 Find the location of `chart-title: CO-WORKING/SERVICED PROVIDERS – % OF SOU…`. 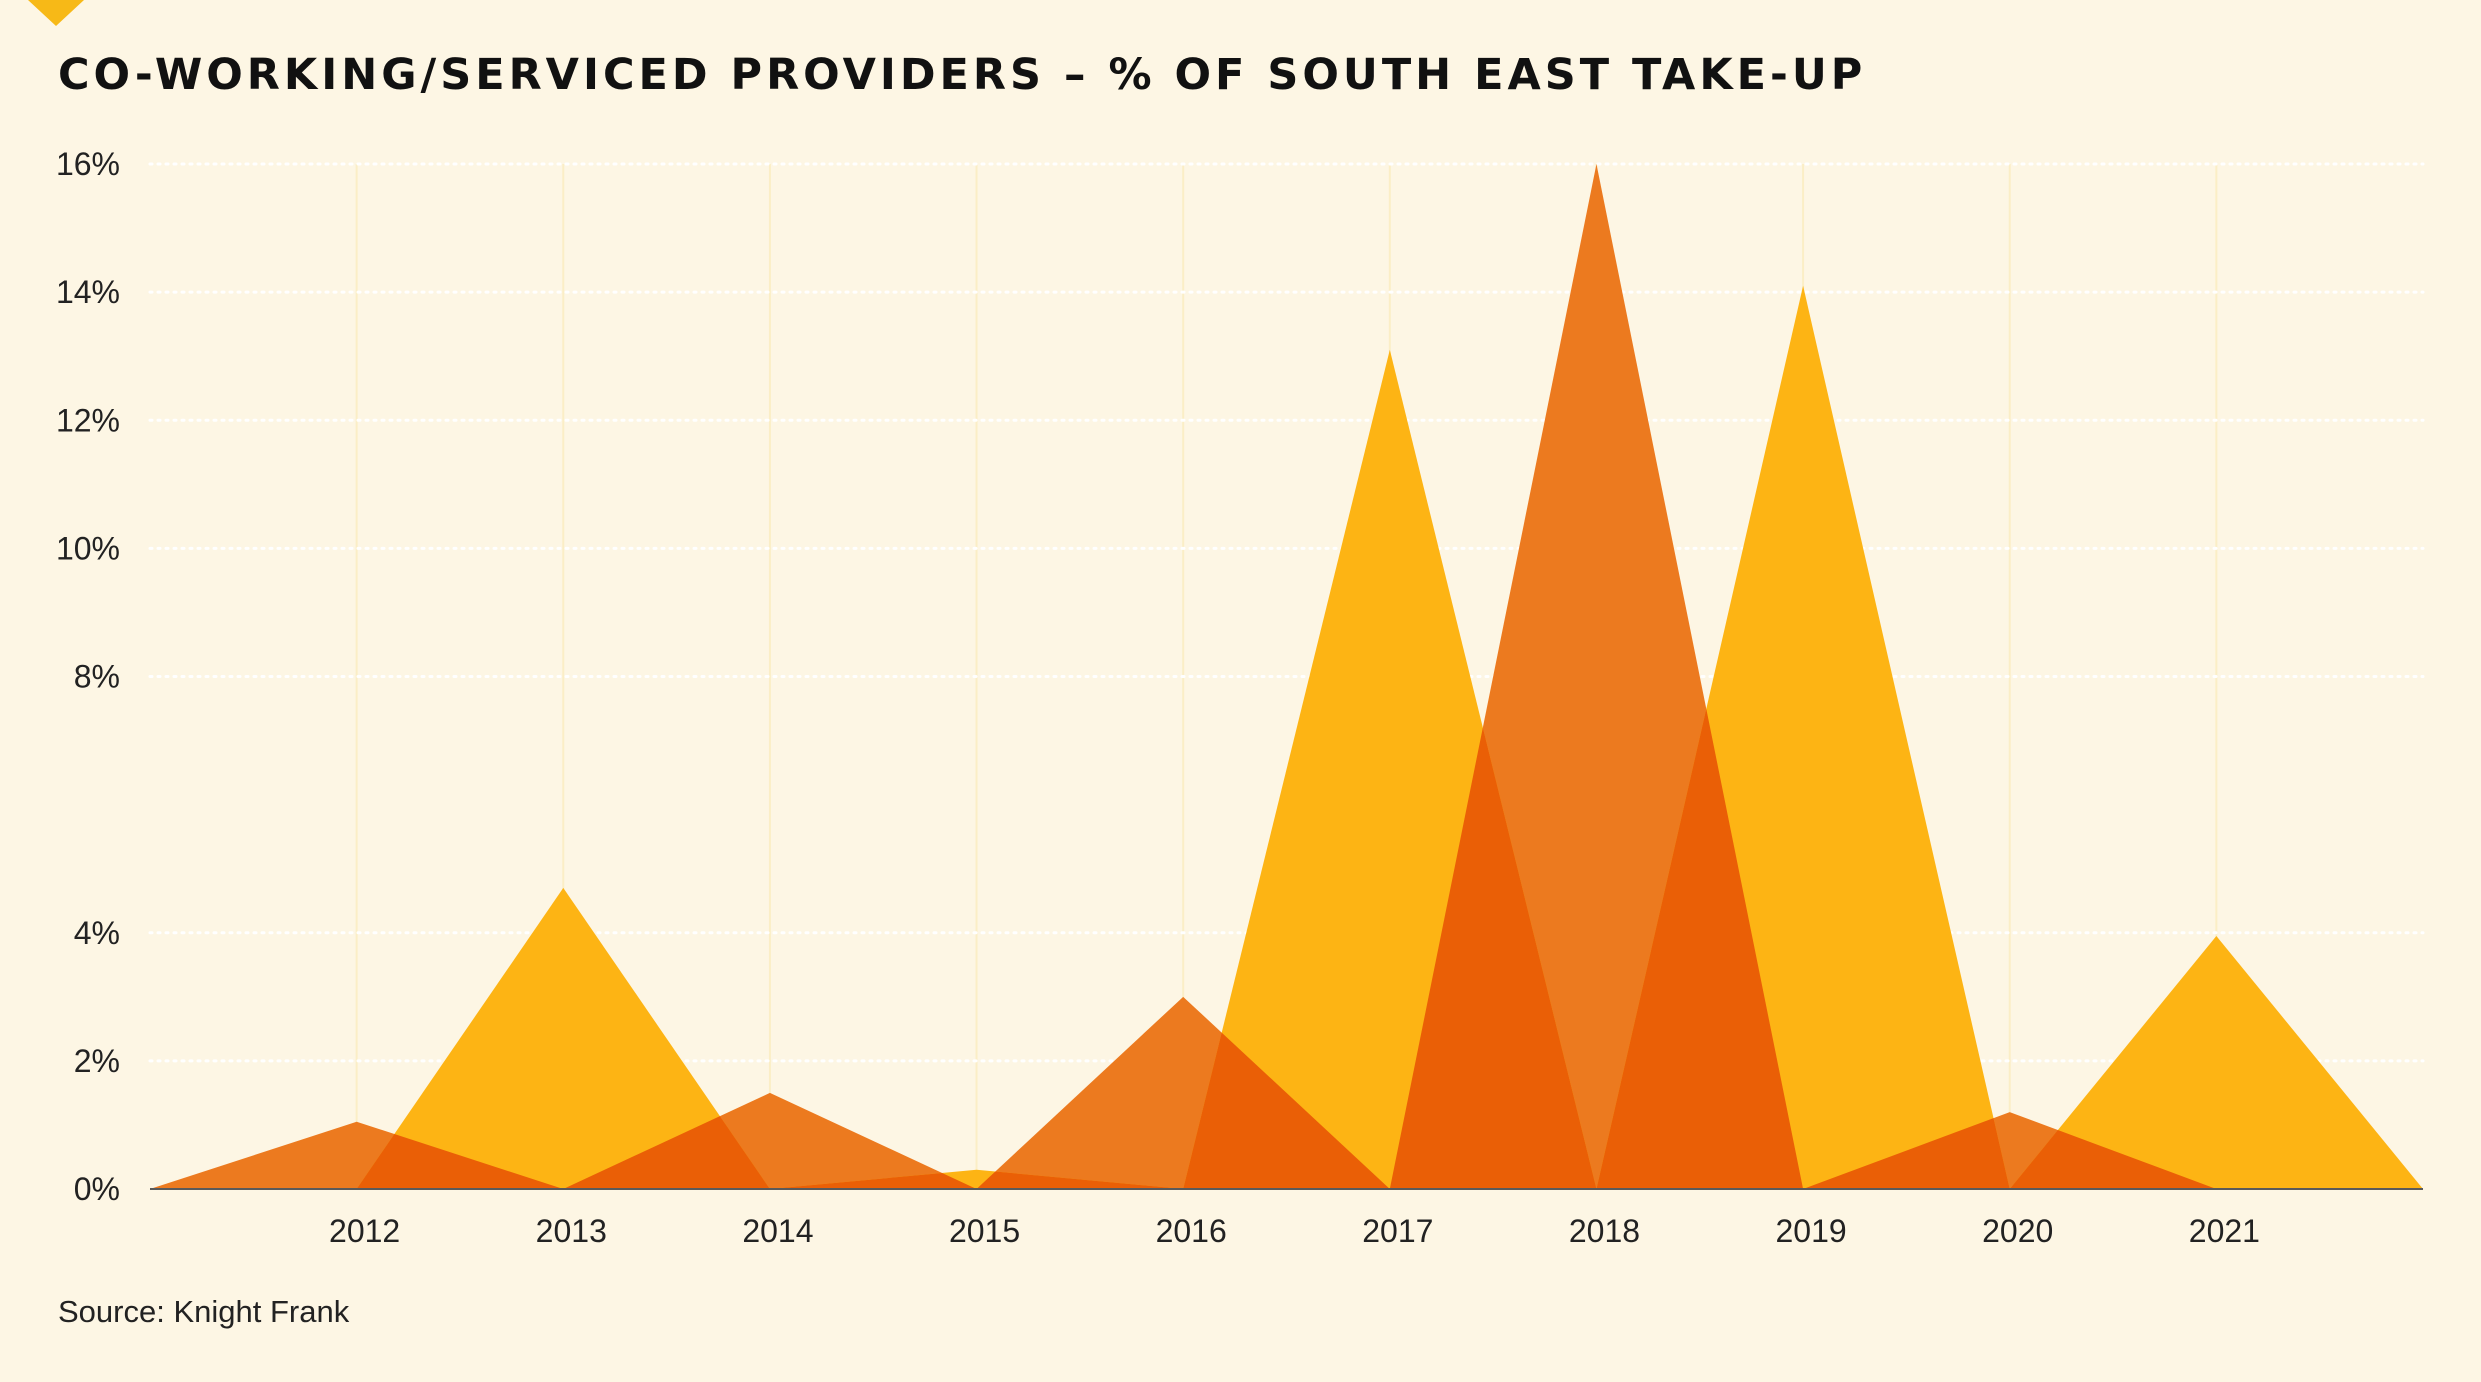

chart-title: CO-WORKING/SERVICED PROVIDERS – % OF SOU… is located at coordinates (962, 75).